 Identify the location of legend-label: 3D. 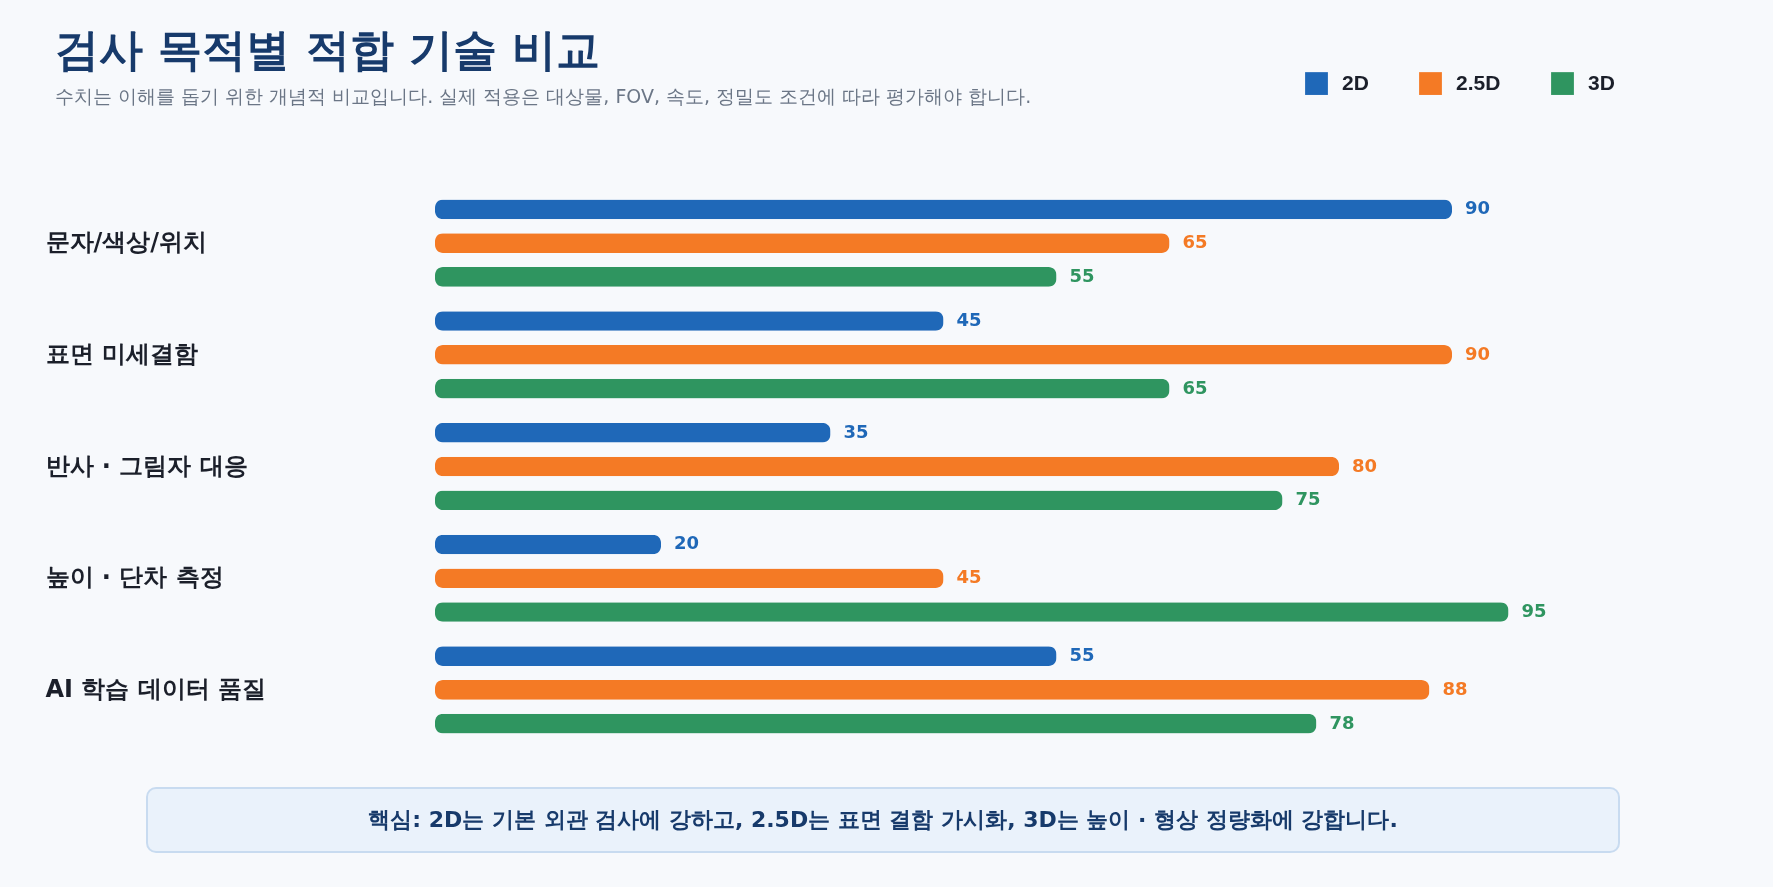
(1601, 82).